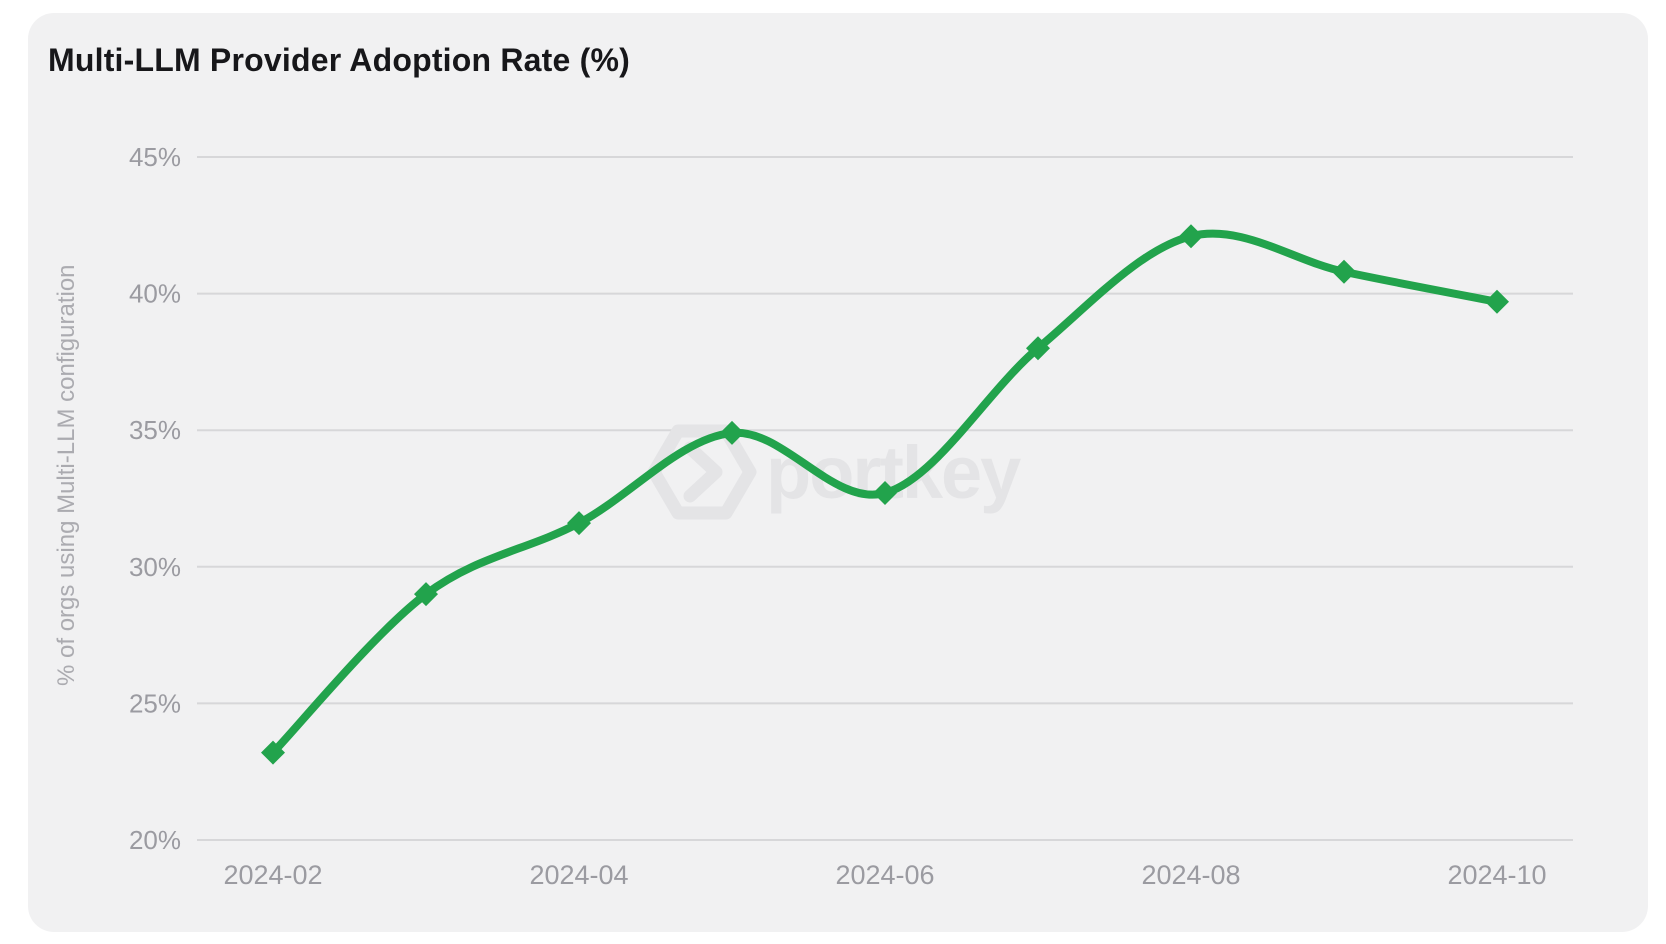 This screenshot has height=944, width=1666. I want to click on x-tick-label: 2024-02, so click(272, 875).